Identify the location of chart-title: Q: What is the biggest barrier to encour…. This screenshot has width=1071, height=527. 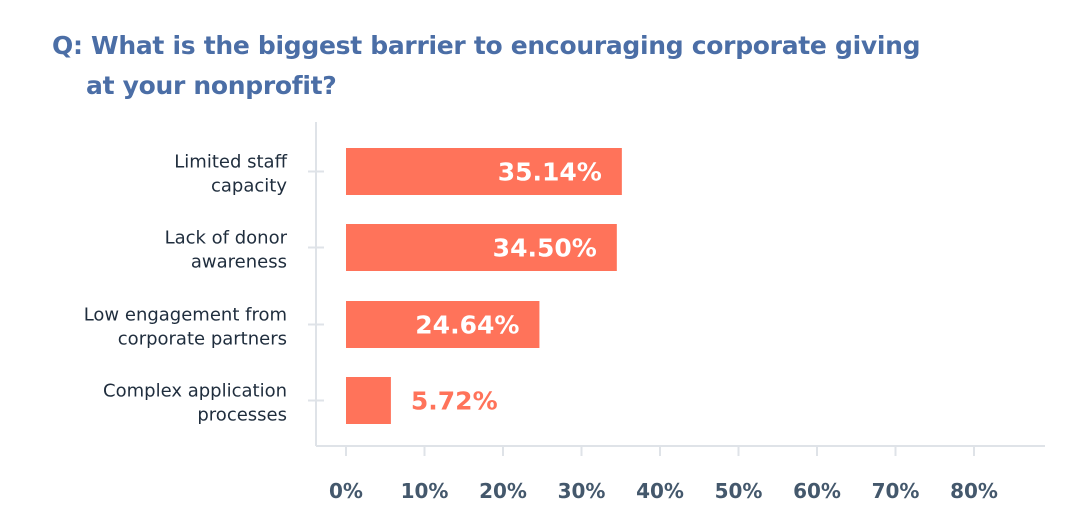
(486, 66).